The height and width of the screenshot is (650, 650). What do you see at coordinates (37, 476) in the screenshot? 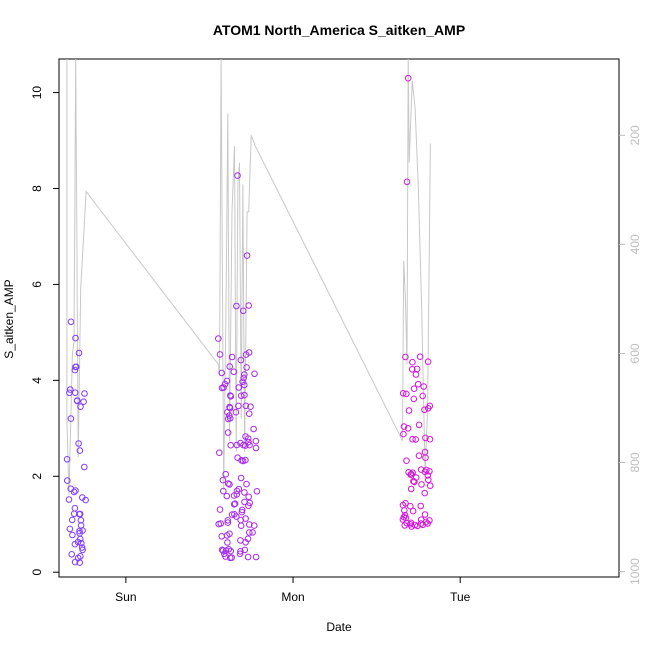
I see `y-tick-label: 2` at bounding box center [37, 476].